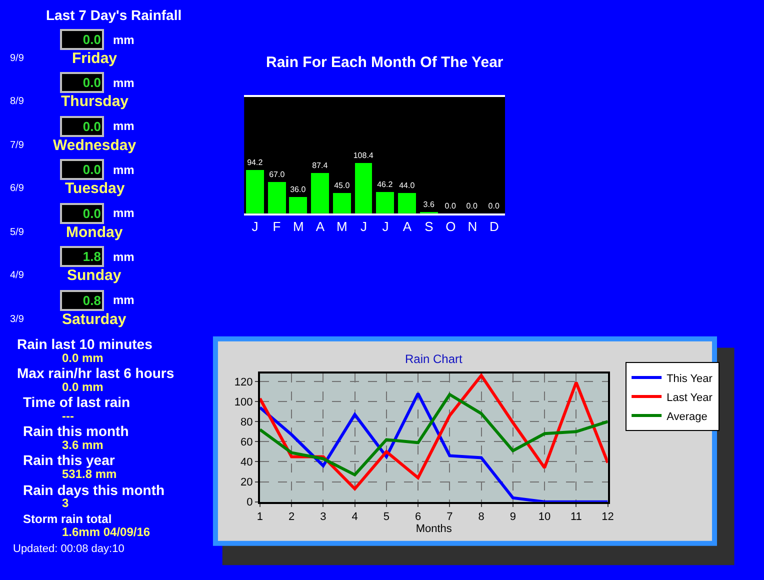 The height and width of the screenshot is (580, 764). Describe the element at coordinates (429, 204) in the screenshot. I see `data-label: 3.6` at that location.